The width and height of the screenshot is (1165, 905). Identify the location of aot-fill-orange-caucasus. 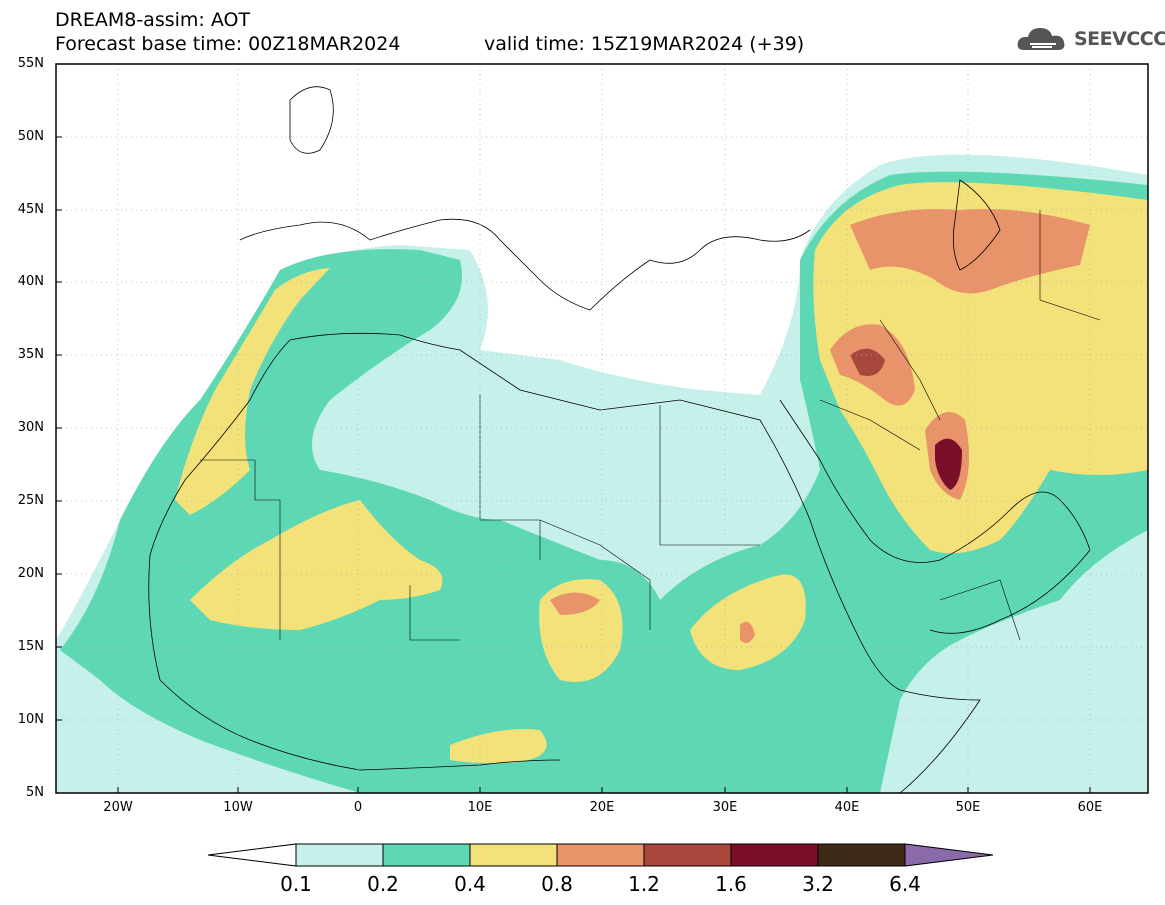
(970, 251).